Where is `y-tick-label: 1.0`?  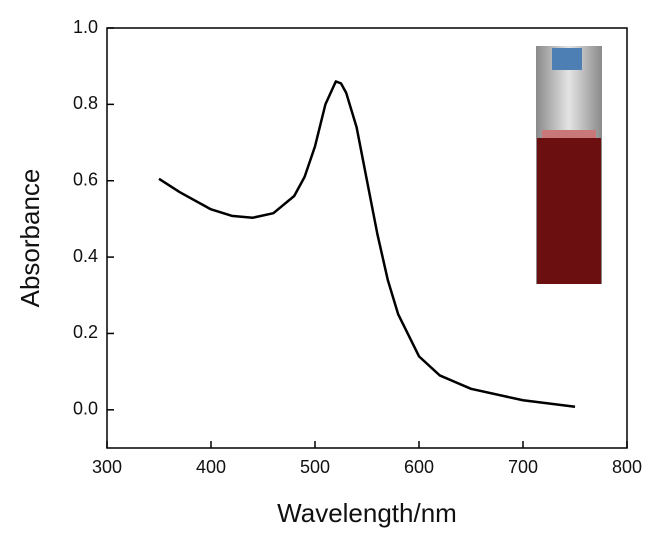 y-tick-label: 1.0 is located at coordinates (85, 27).